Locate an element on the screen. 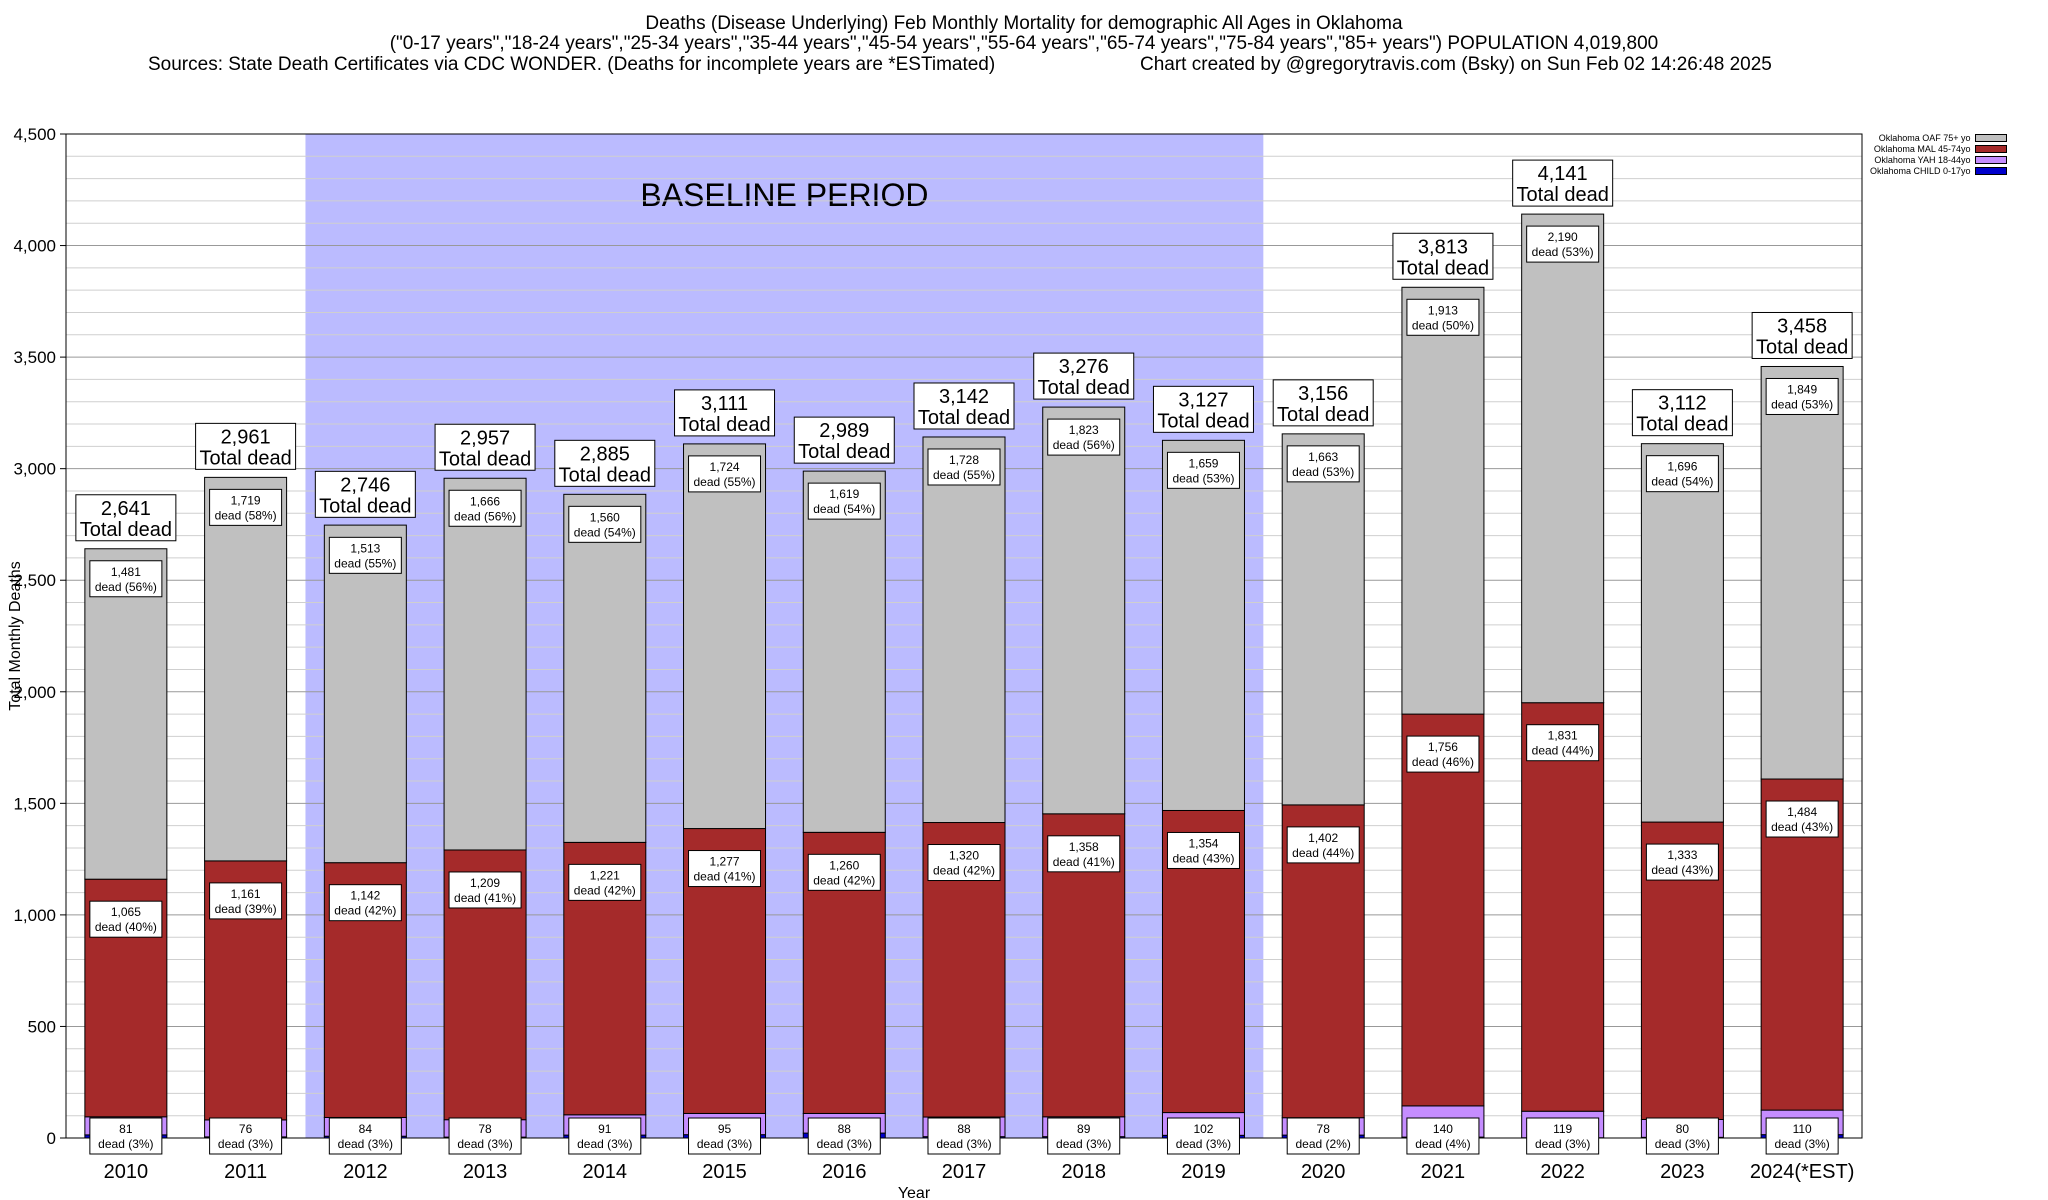 The image size is (2048, 1200). mal-label-value: 1,320 is located at coordinates (964, 856).